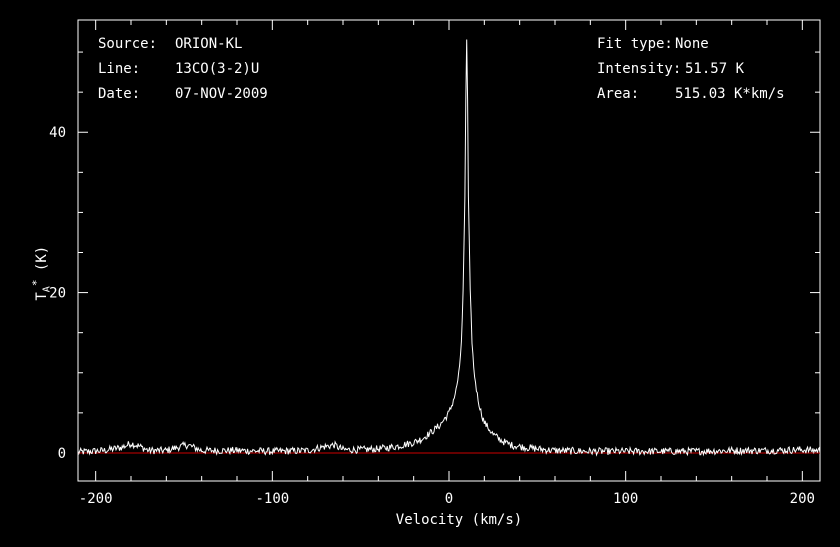 The width and height of the screenshot is (840, 547). What do you see at coordinates (625, 499) in the screenshot?
I see `x-tick-label: 100` at bounding box center [625, 499].